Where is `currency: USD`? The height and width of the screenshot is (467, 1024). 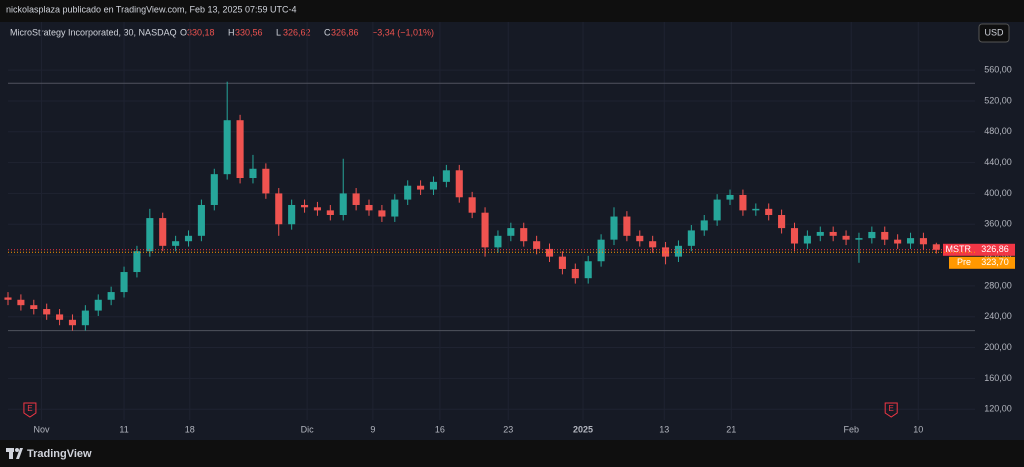
currency: USD is located at coordinates (994, 32).